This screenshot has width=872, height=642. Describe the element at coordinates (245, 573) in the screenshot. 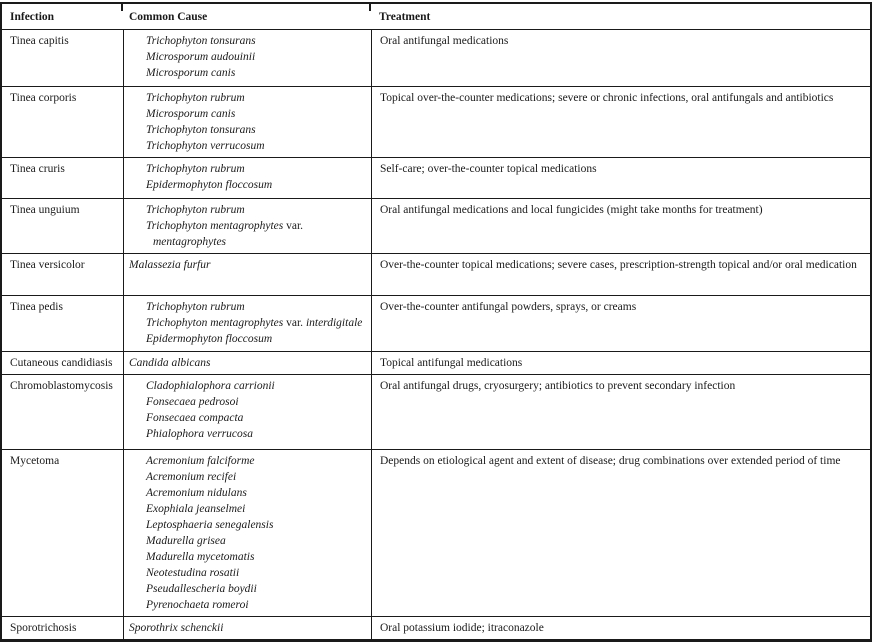

I see `cause-species: Neotestudina rosatii` at that location.